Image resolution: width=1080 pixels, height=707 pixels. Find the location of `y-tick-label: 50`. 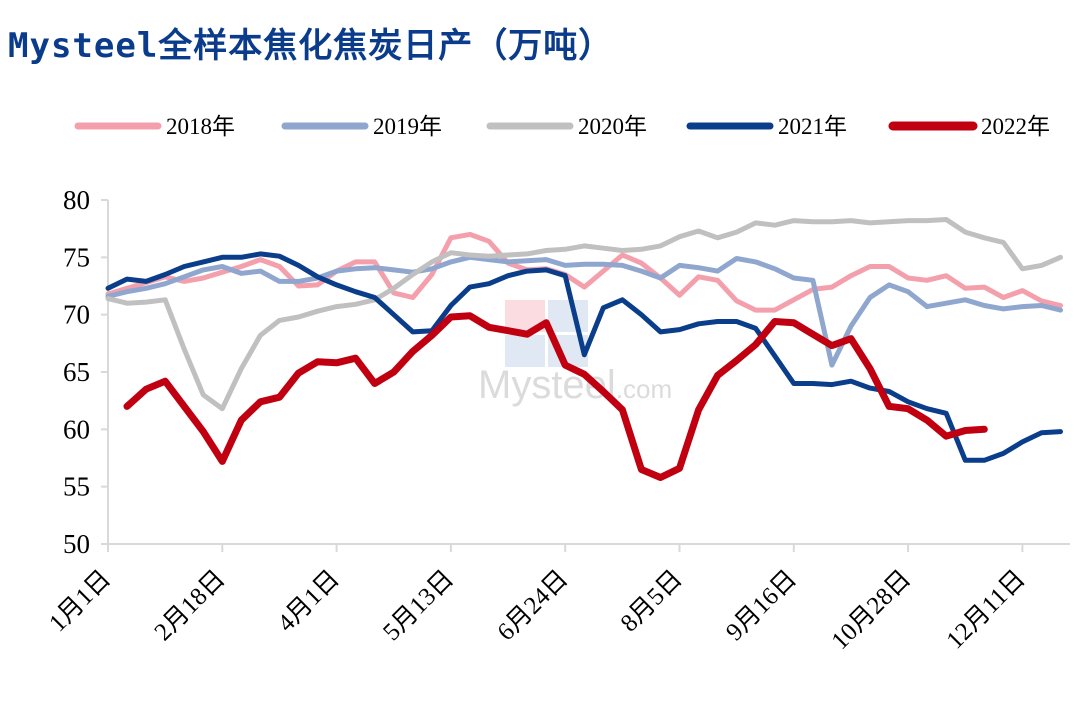

y-tick-label: 50 is located at coordinates (76, 544).